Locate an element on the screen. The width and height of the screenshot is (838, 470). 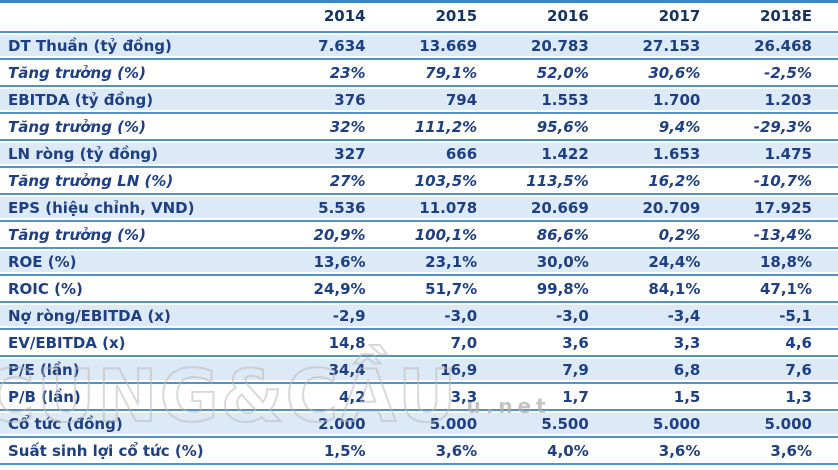
value-cell: 4,6 is located at coordinates (782, 343).